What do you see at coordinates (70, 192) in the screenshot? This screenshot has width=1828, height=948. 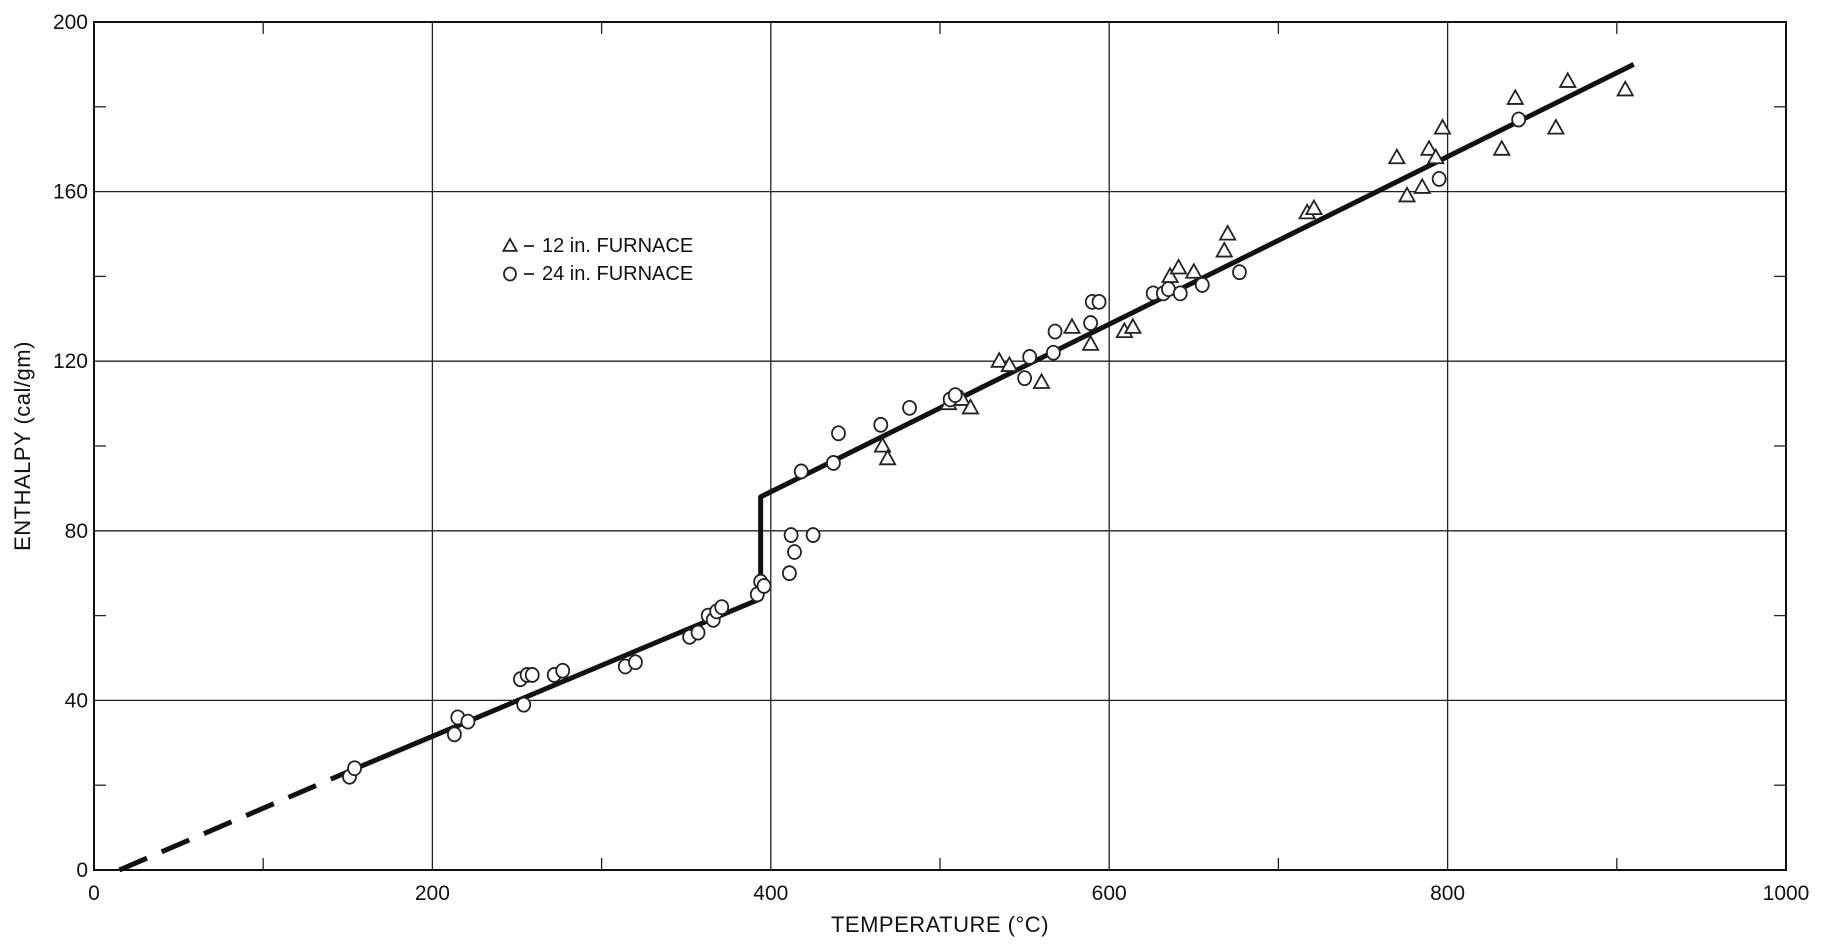 I see `y-tick-label: 160` at bounding box center [70, 192].